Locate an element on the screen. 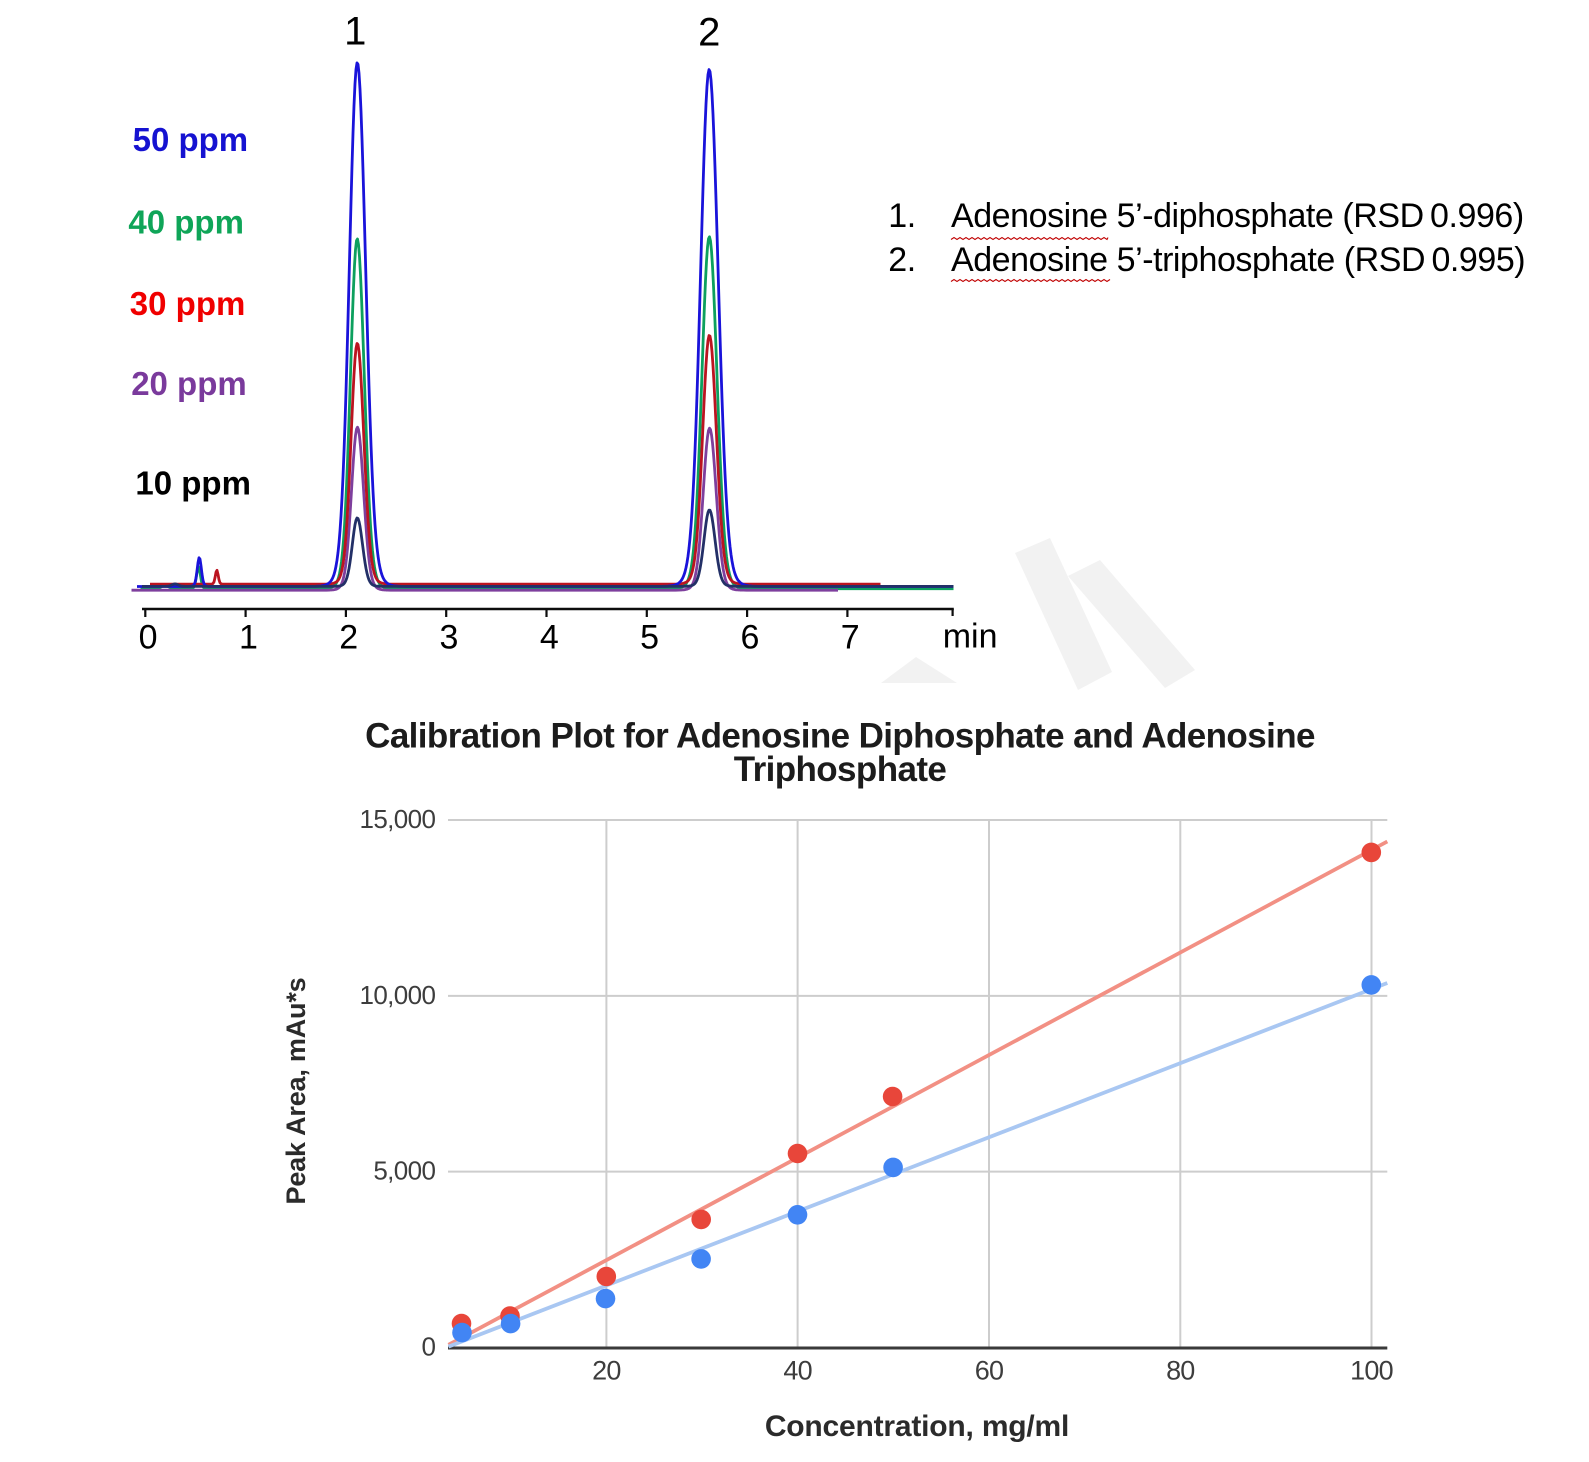  svg-text: 2. is located at coordinates (901, 260).